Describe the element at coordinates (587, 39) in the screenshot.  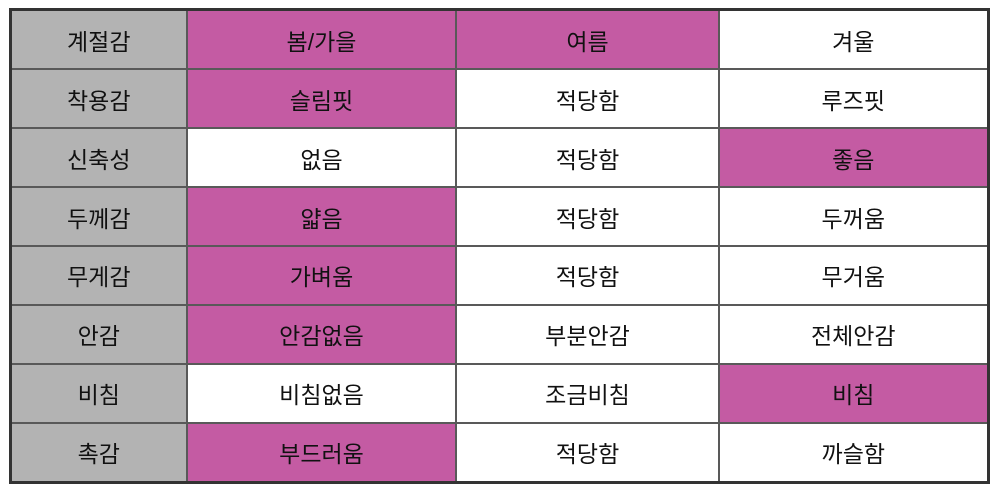
I see `option-cell-selected: 여름` at that location.